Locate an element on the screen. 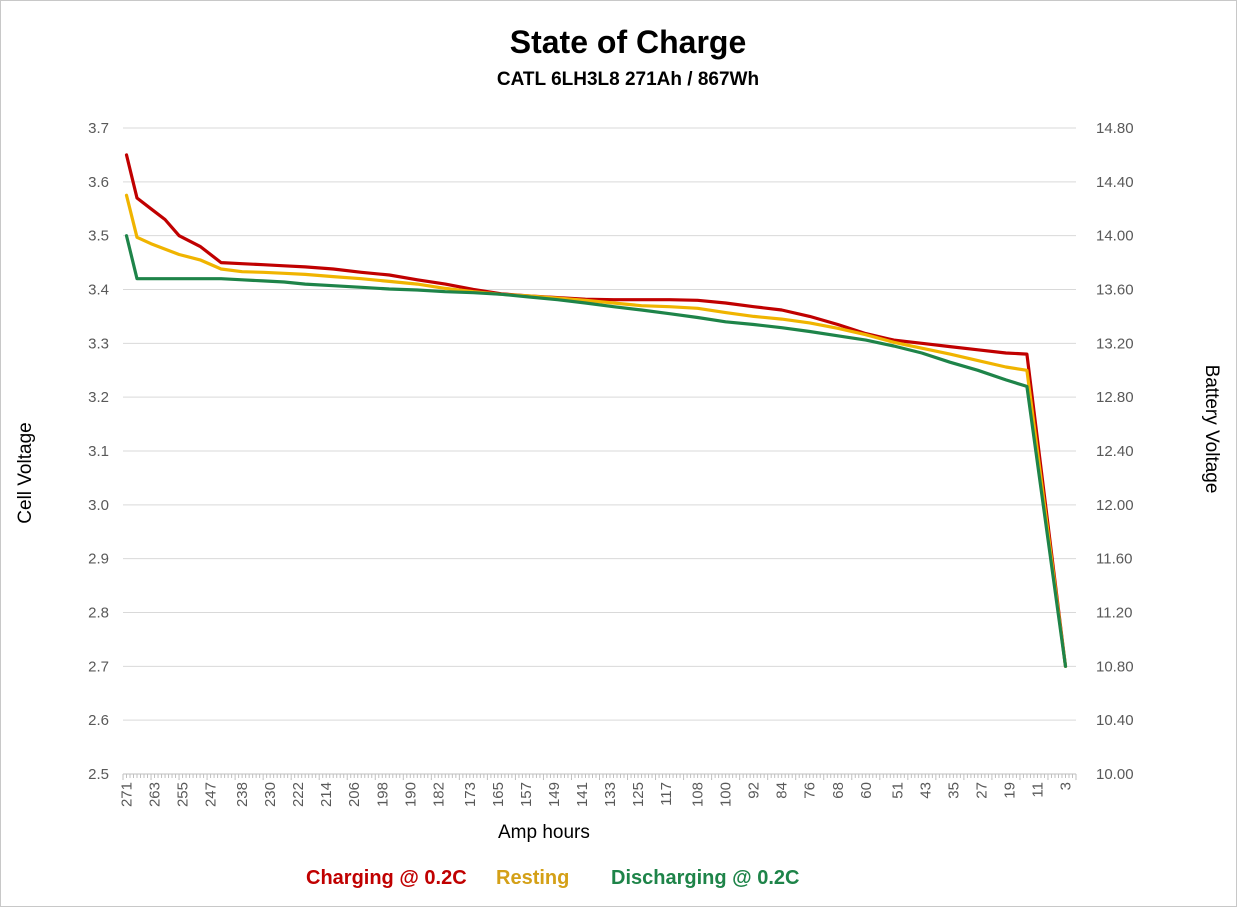 This screenshot has height=907, width=1237. right-axis-title: Battery Voltage is located at coordinates (1211, 429).